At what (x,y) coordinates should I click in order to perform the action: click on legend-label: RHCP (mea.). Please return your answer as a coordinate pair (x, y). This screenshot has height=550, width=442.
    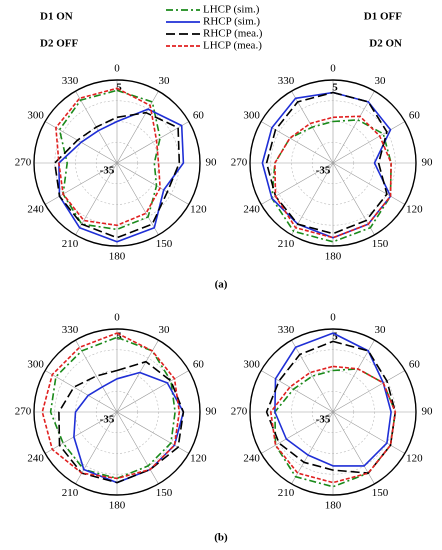
    Looking at the image, I should click on (233, 34).